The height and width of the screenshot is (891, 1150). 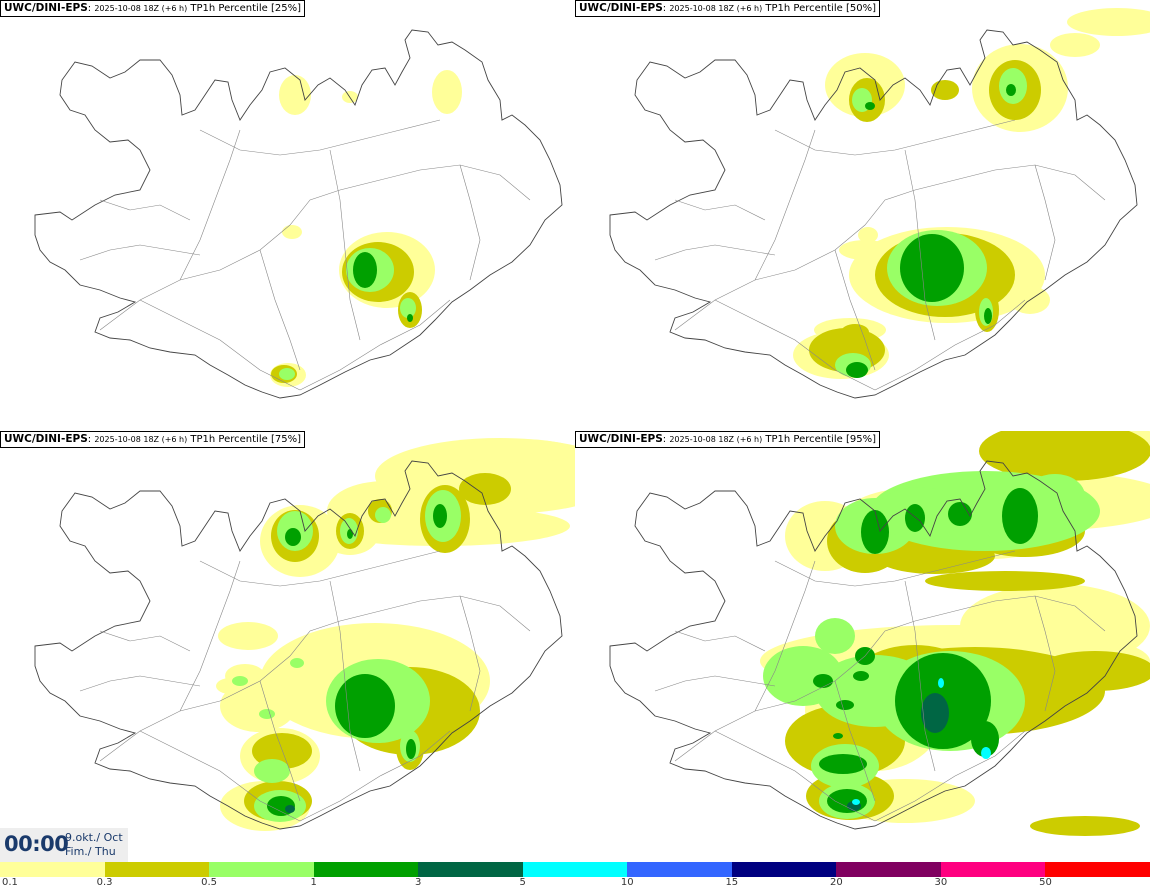 What do you see at coordinates (366, 228) in the screenshot?
I see `precip-fields` at bounding box center [366, 228].